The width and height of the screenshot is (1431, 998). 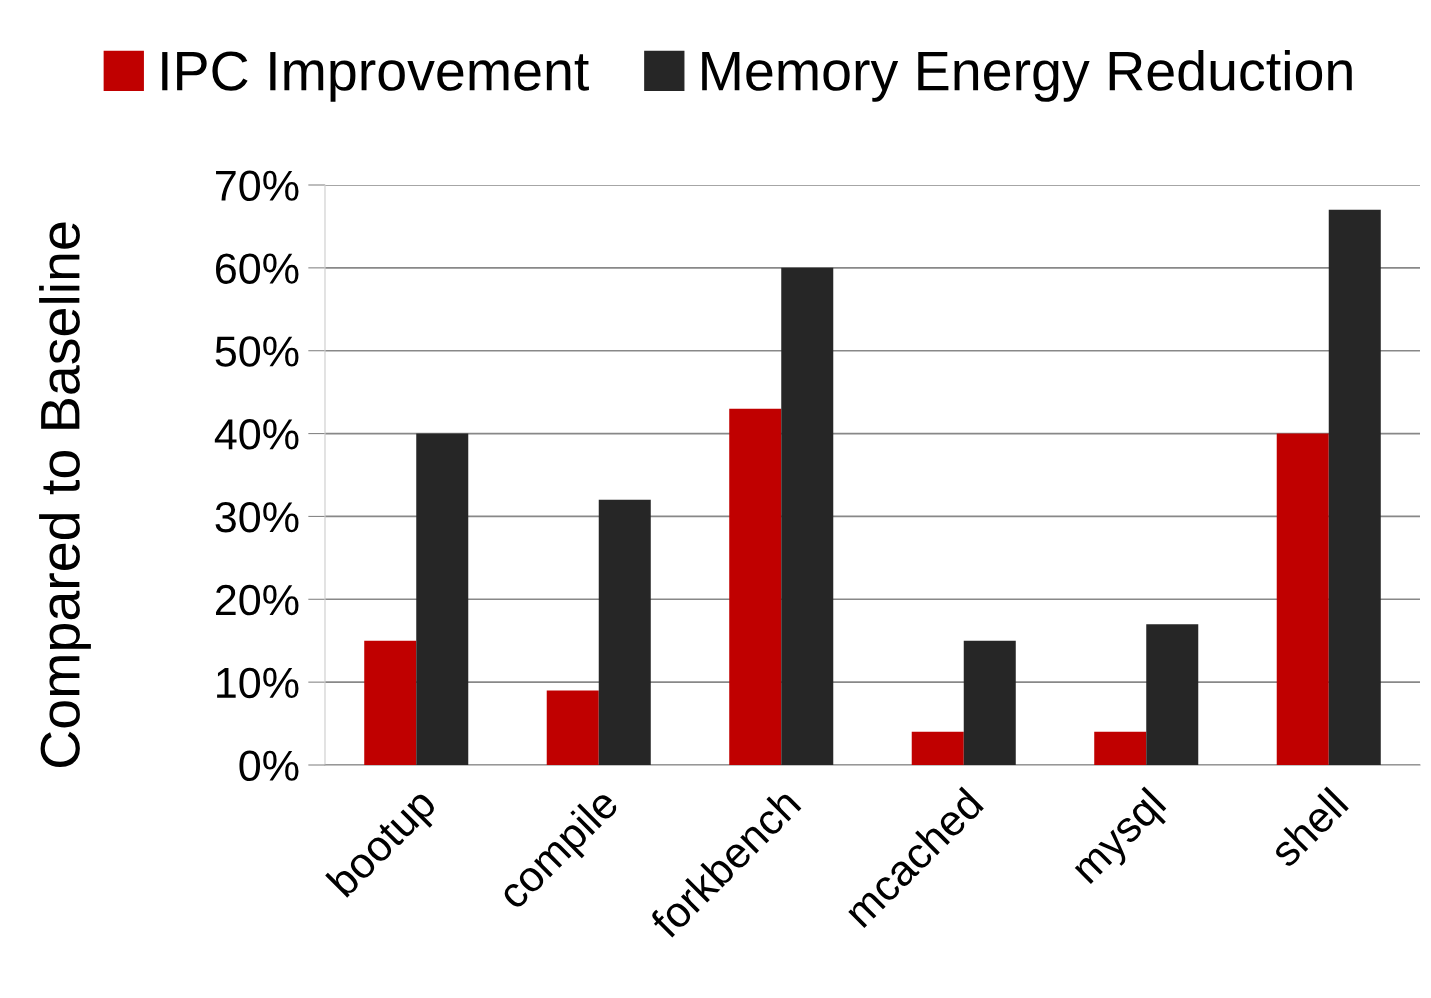 I want to click on y-tick-label: 10%, so click(x=258, y=683).